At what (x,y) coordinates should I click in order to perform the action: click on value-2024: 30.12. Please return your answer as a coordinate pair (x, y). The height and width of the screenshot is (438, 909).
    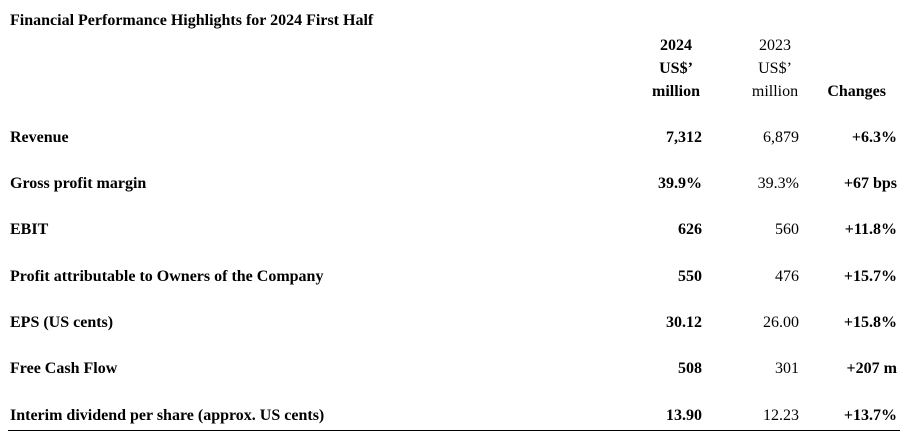
    Looking at the image, I should click on (684, 322).